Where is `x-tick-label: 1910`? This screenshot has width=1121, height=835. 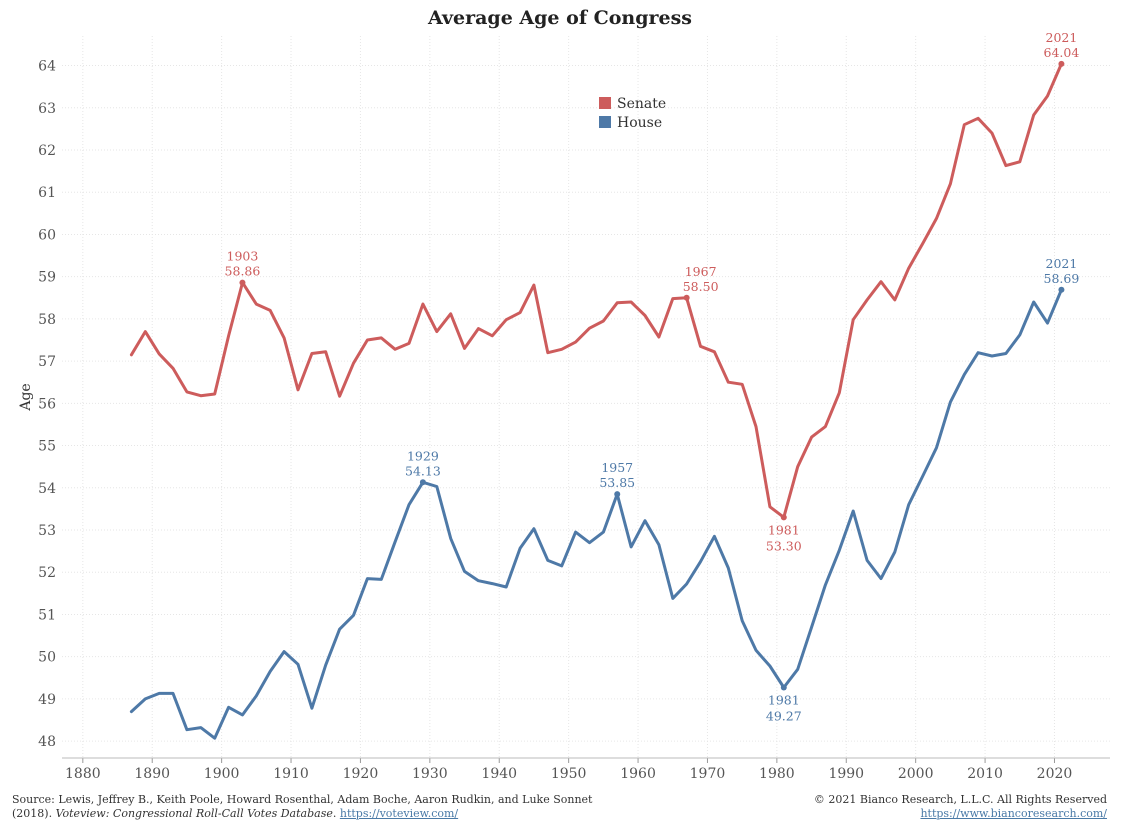
x-tick-label: 1910 is located at coordinates (291, 774).